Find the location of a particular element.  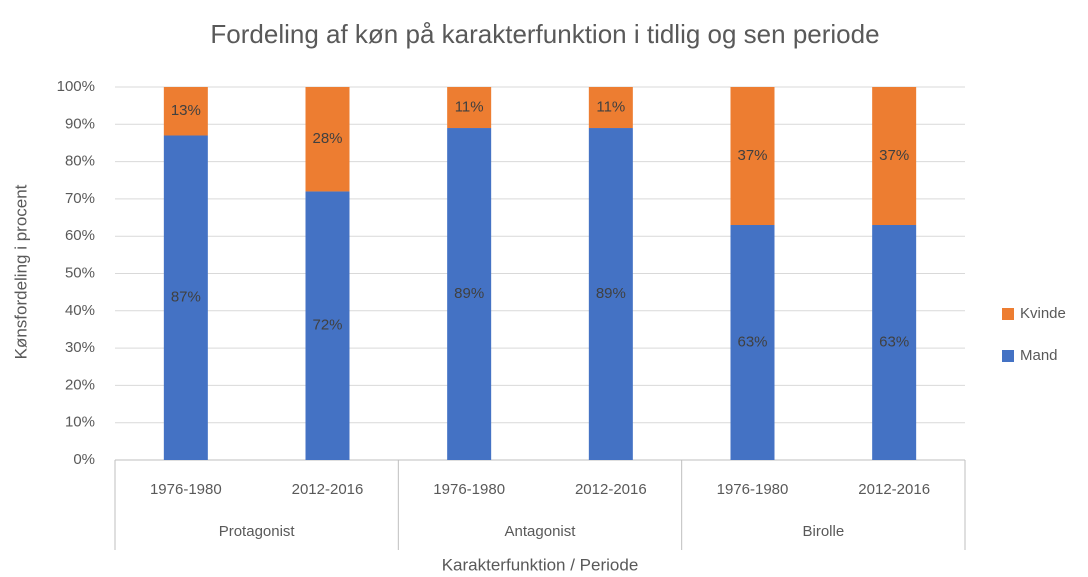

legend-label: Kvinde is located at coordinates (1043, 313).